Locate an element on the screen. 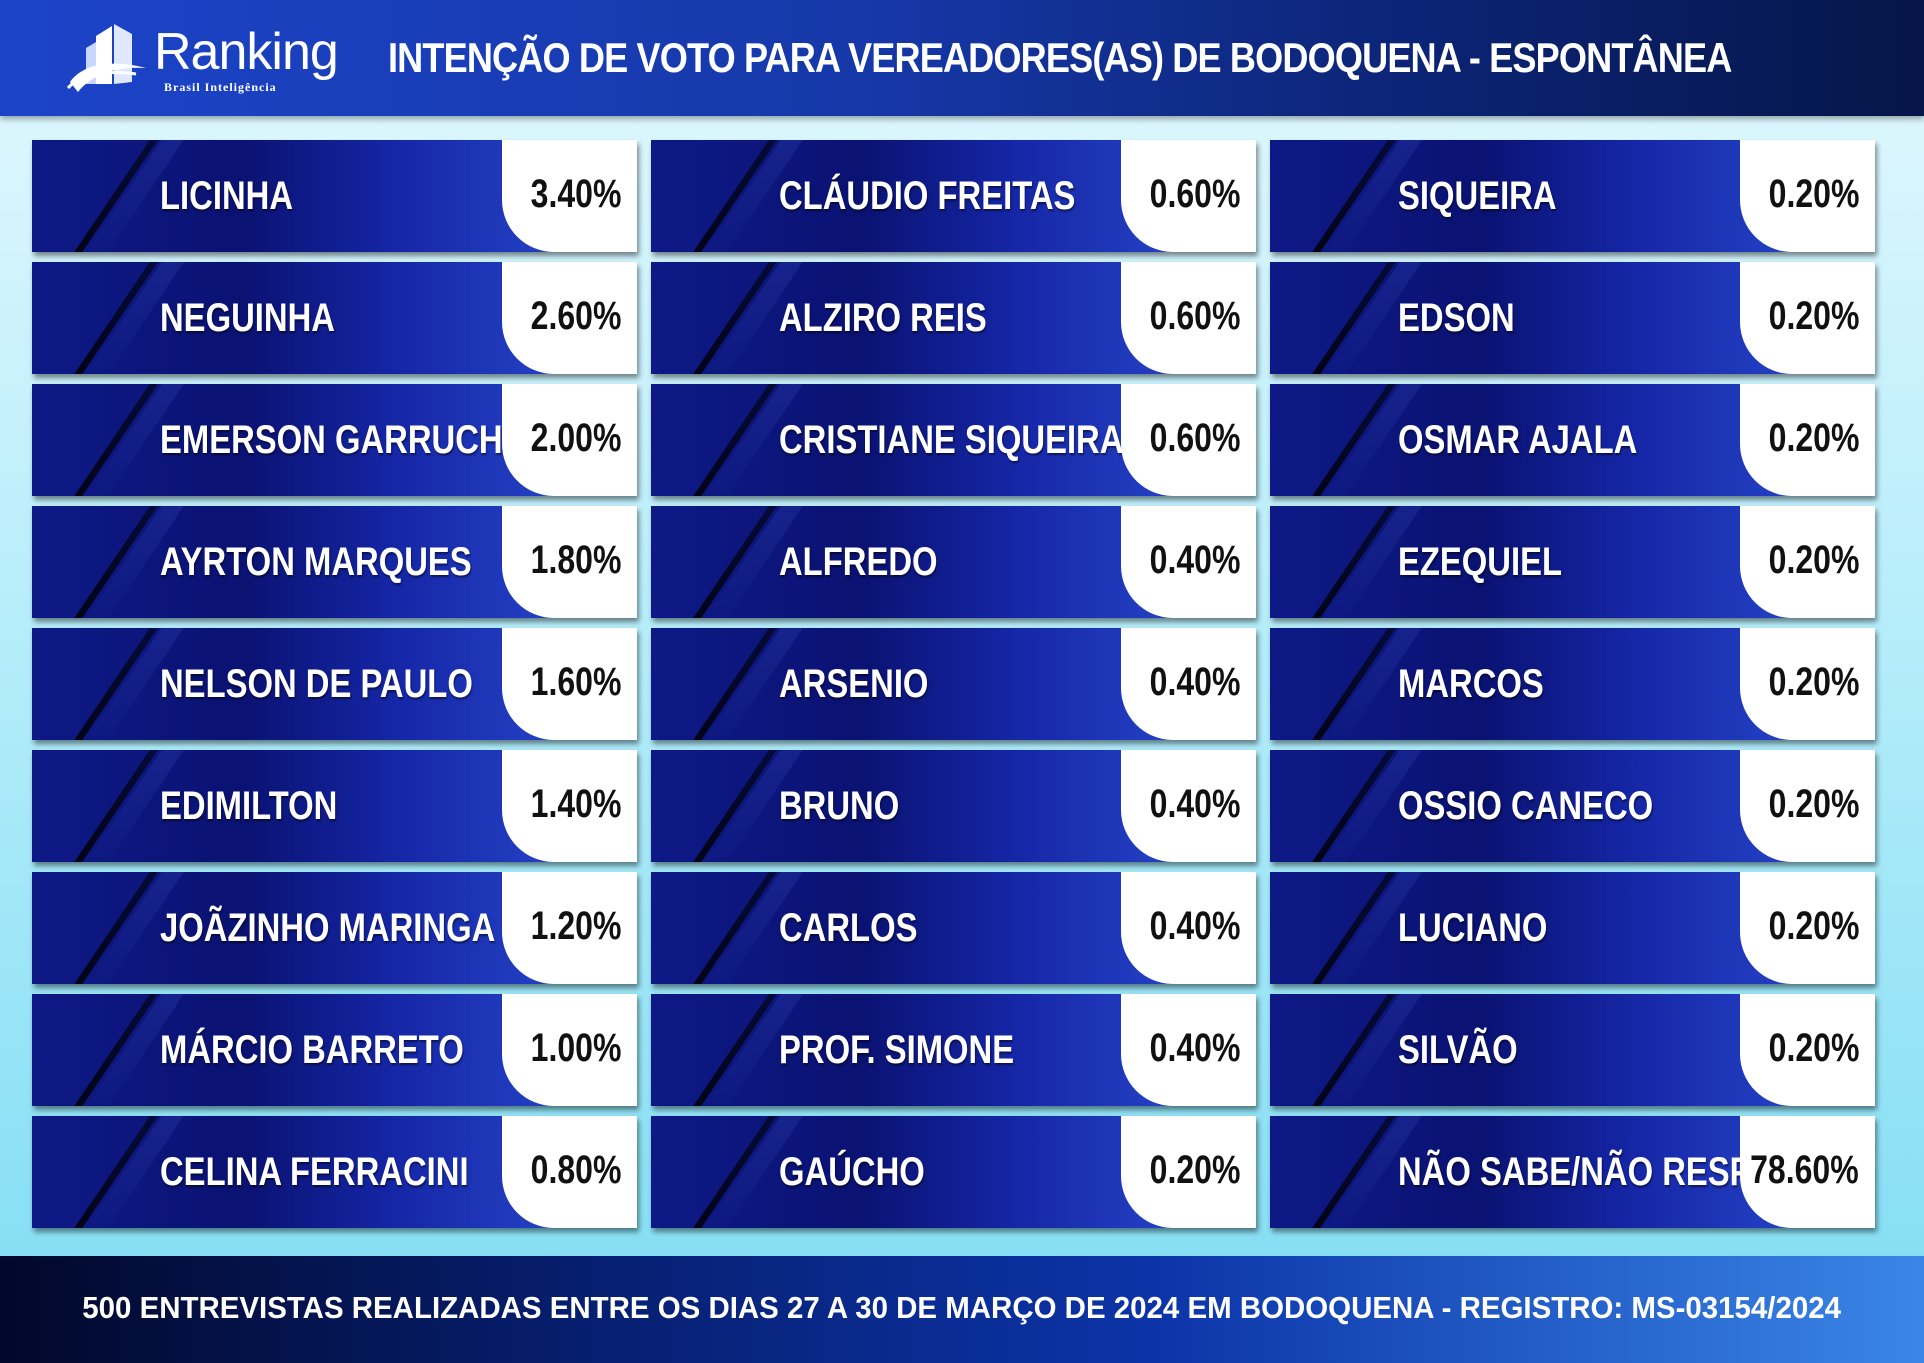  percent-box: 0.80% is located at coordinates (569, 1172).